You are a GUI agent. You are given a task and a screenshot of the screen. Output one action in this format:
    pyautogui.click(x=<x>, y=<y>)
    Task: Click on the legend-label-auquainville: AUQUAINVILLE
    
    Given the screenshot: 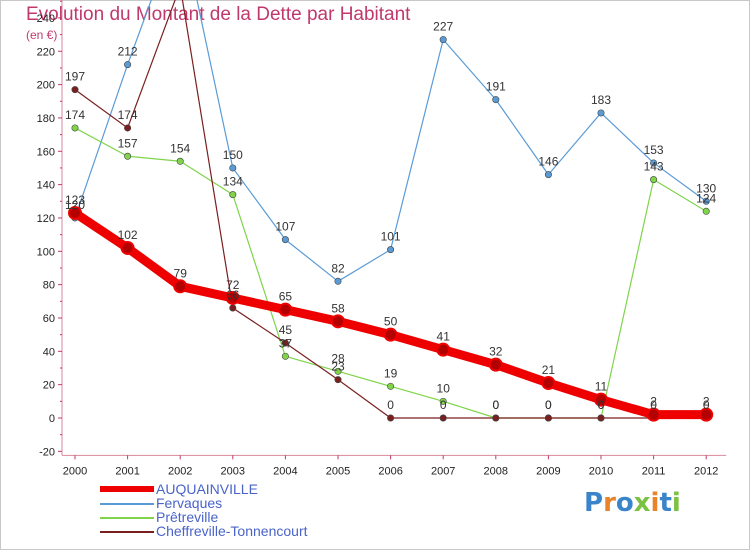 What is the action you would take?
    pyautogui.click(x=207, y=489)
    